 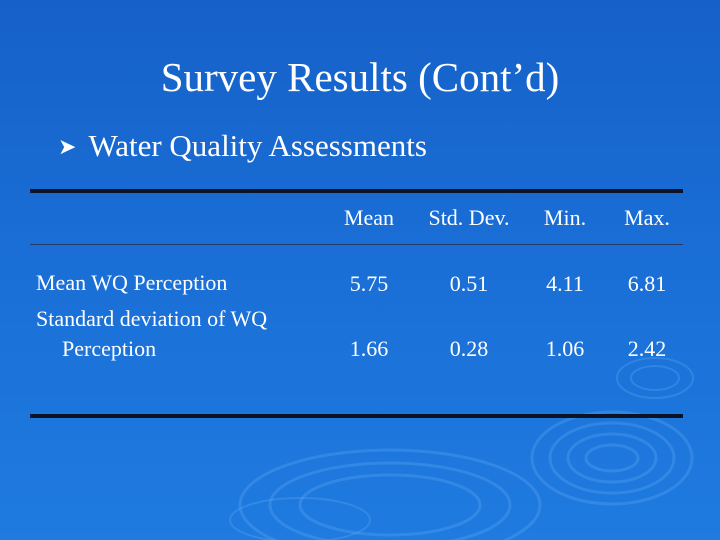 What do you see at coordinates (257, 145) in the screenshot?
I see `bullet-text: Water Quality Assessments` at bounding box center [257, 145].